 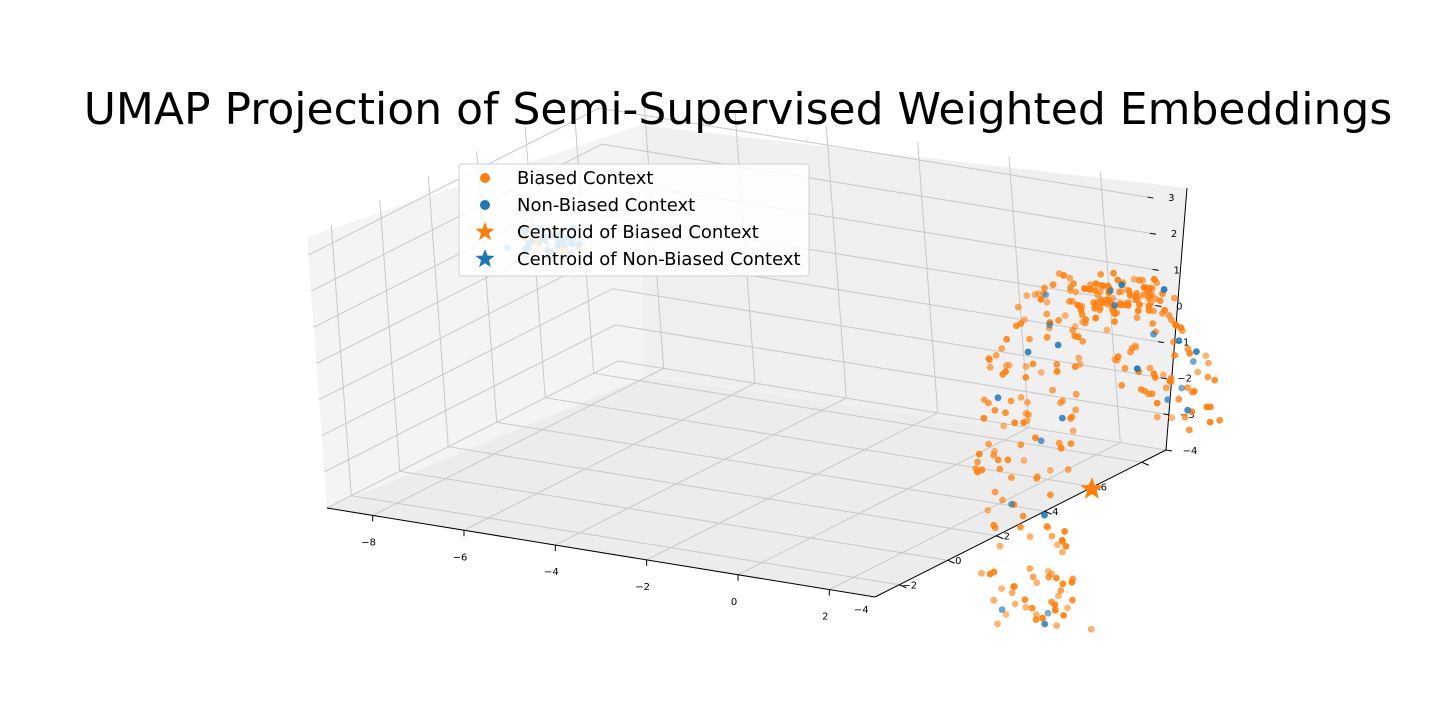 What do you see at coordinates (460, 557) in the screenshot?
I see `x-tick-label: −6` at bounding box center [460, 557].